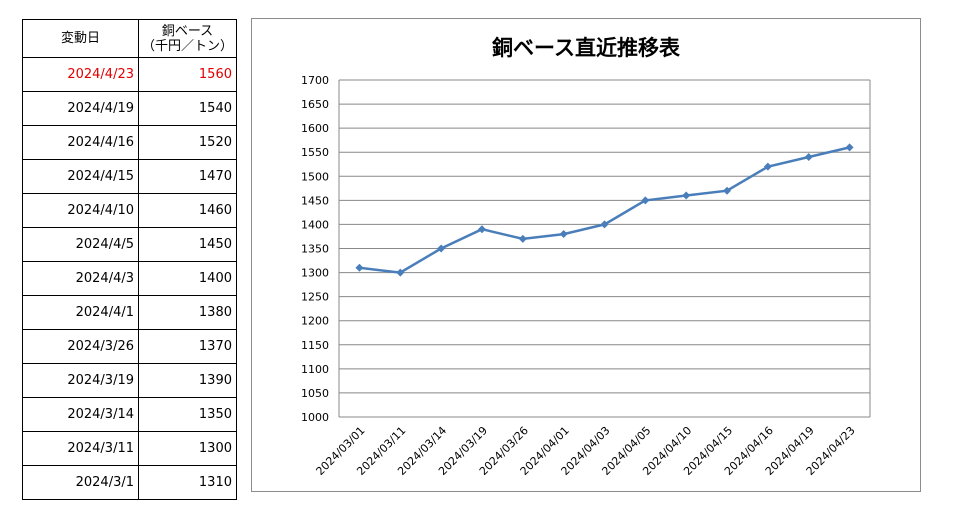 The width and height of the screenshot is (956, 515). I want to click on row-date: 2024/4/10, so click(80, 210).